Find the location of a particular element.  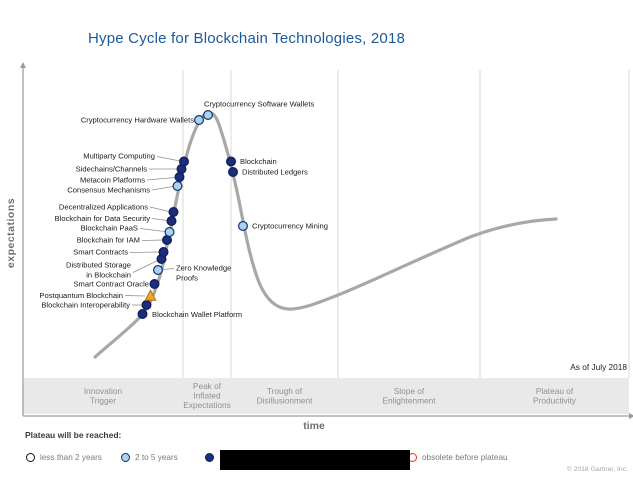

point-label-multiparty-computing: Multiparty Computing is located at coordinates (119, 156).